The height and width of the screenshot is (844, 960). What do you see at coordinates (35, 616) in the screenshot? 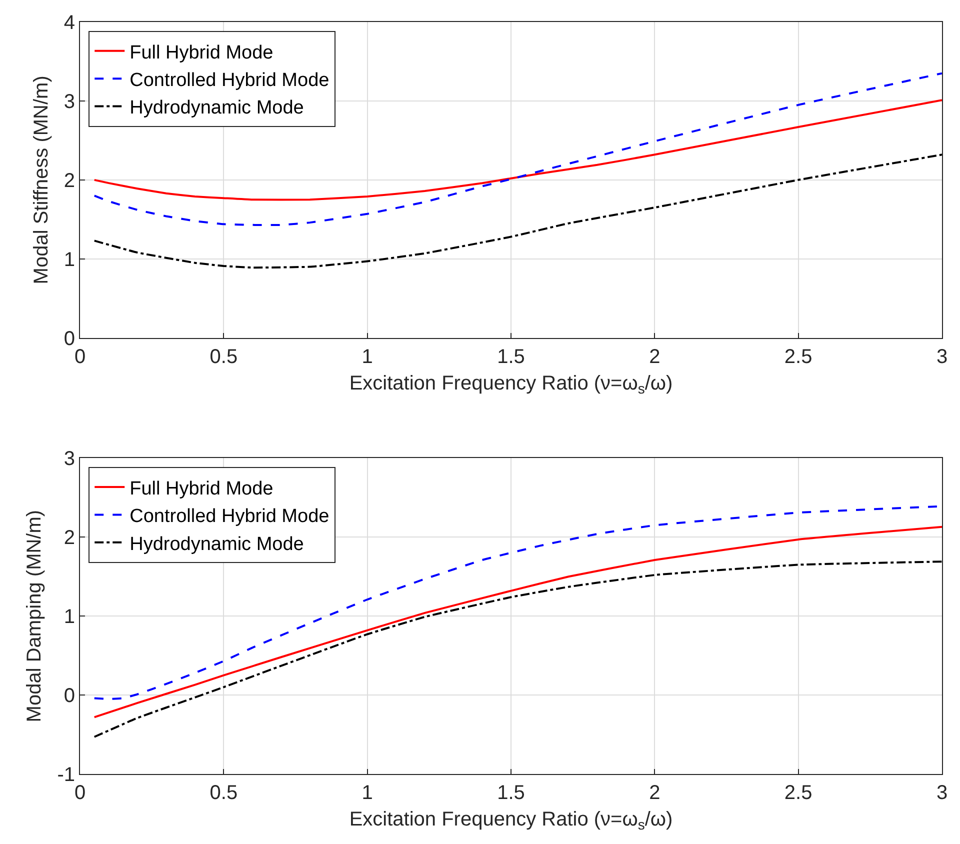
I see `y-axis-title: Modal Damping (MN/m)` at bounding box center [35, 616].